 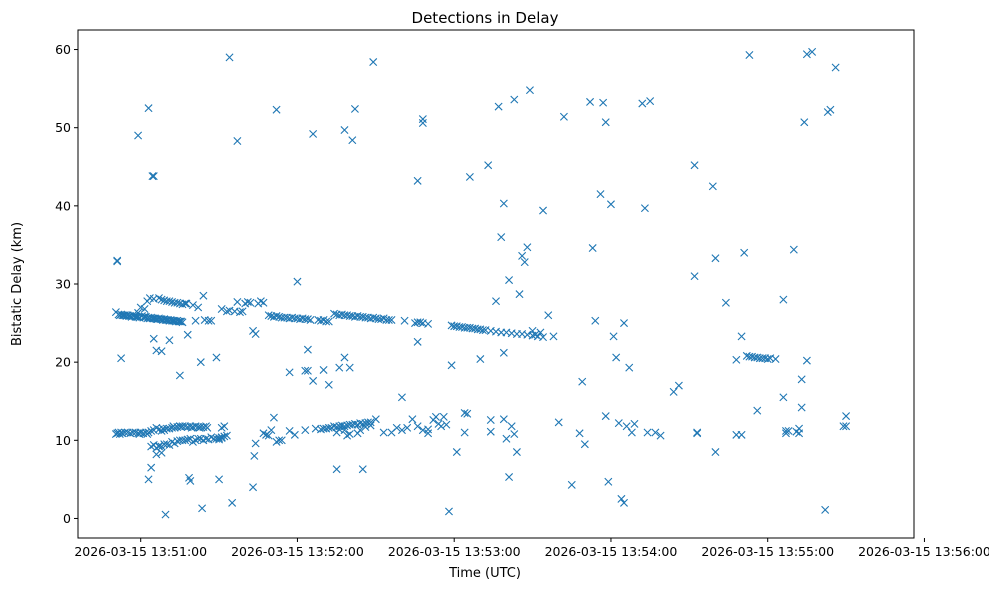 What do you see at coordinates (63, 440) in the screenshot?
I see `y-tick-label: 10` at bounding box center [63, 440].